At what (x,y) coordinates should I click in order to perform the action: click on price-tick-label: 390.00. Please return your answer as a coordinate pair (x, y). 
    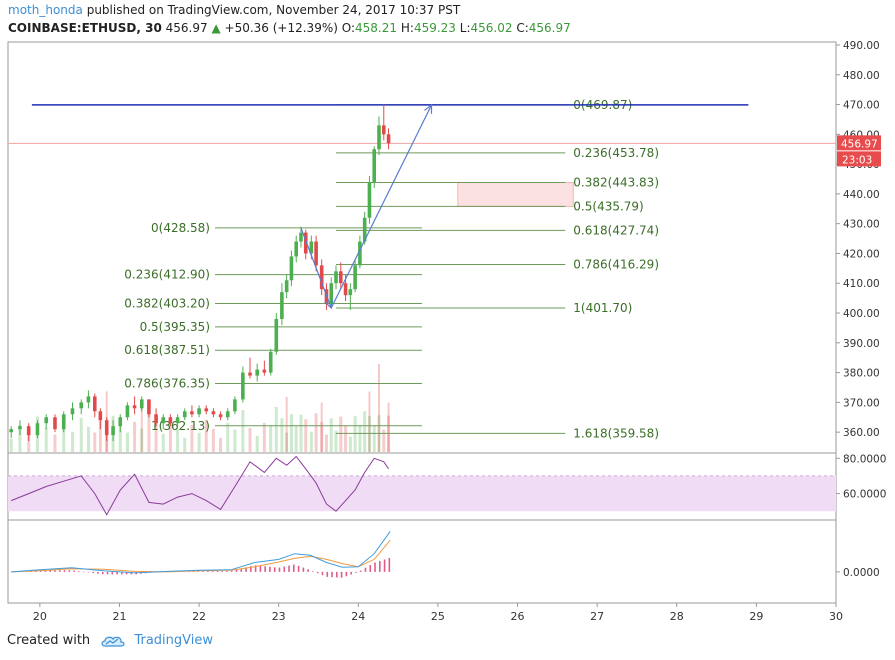
    Looking at the image, I should click on (861, 344).